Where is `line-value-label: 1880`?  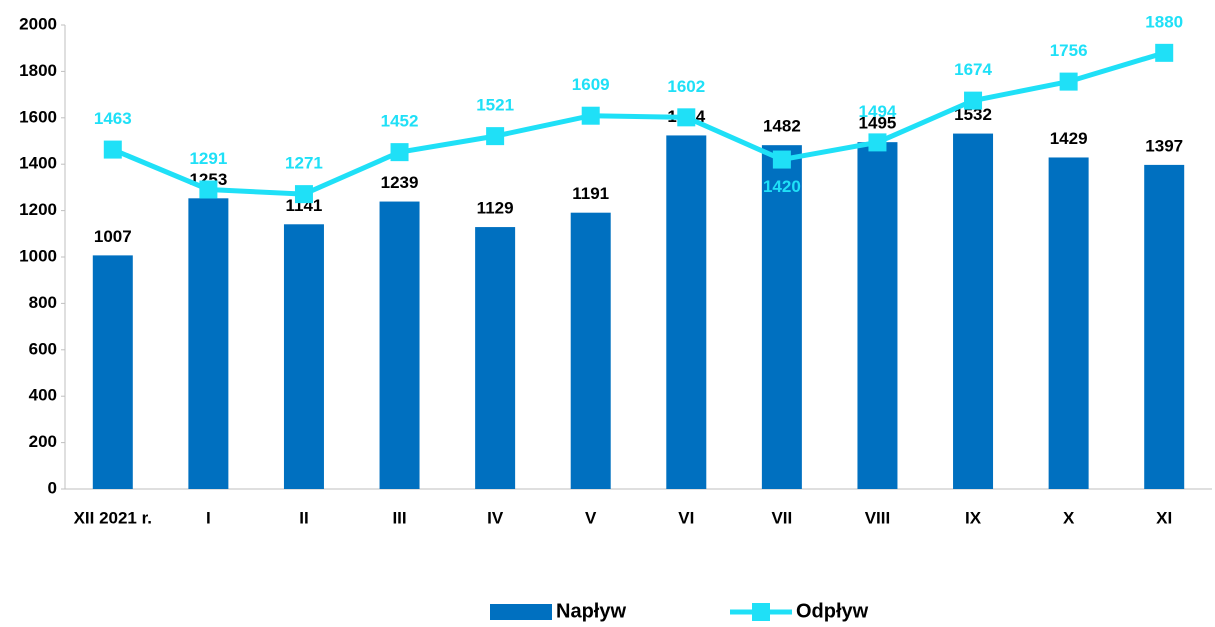 line-value-label: 1880 is located at coordinates (1164, 21).